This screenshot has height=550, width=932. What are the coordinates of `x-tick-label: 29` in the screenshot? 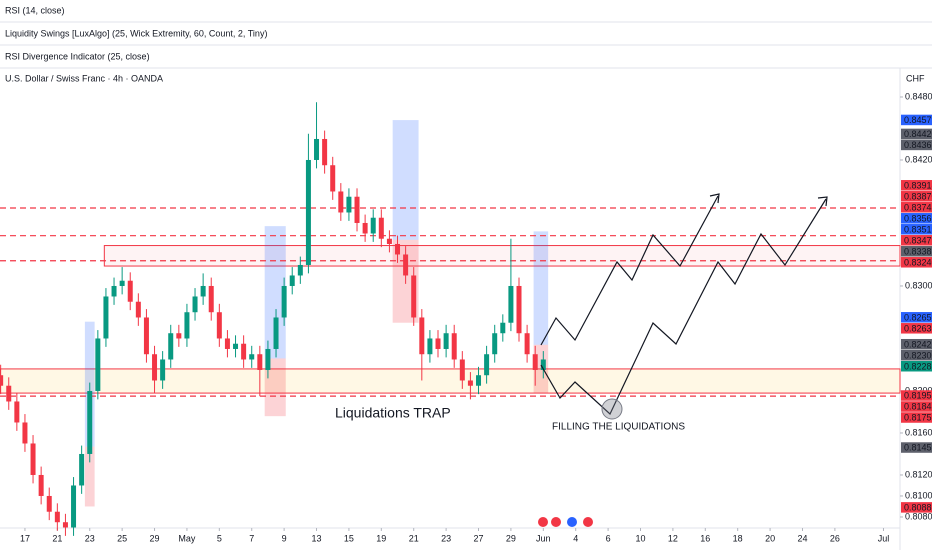 It's located at (511, 538).